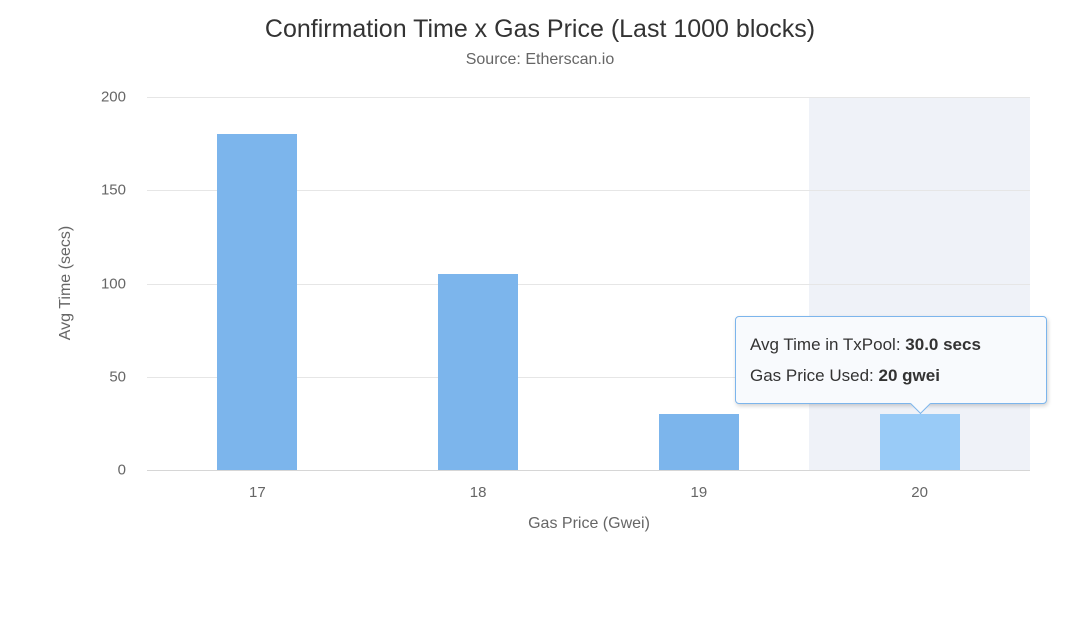 The height and width of the screenshot is (643, 1080). I want to click on tooltip-line-avg-time: Avg Time in TxPool: 30.0 secs, so click(891, 344).